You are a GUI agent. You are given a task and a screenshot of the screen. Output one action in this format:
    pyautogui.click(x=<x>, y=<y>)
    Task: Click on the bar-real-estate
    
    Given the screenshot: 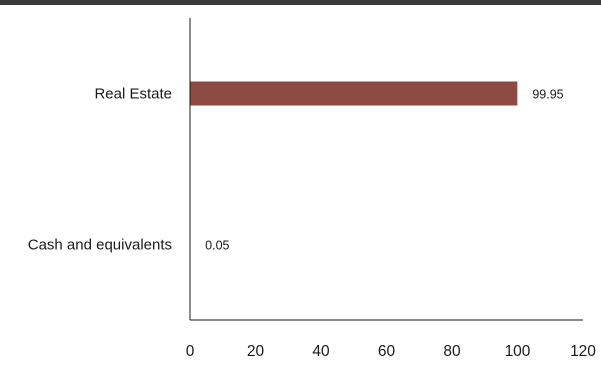 What is the action you would take?
    pyautogui.click(x=354, y=93)
    